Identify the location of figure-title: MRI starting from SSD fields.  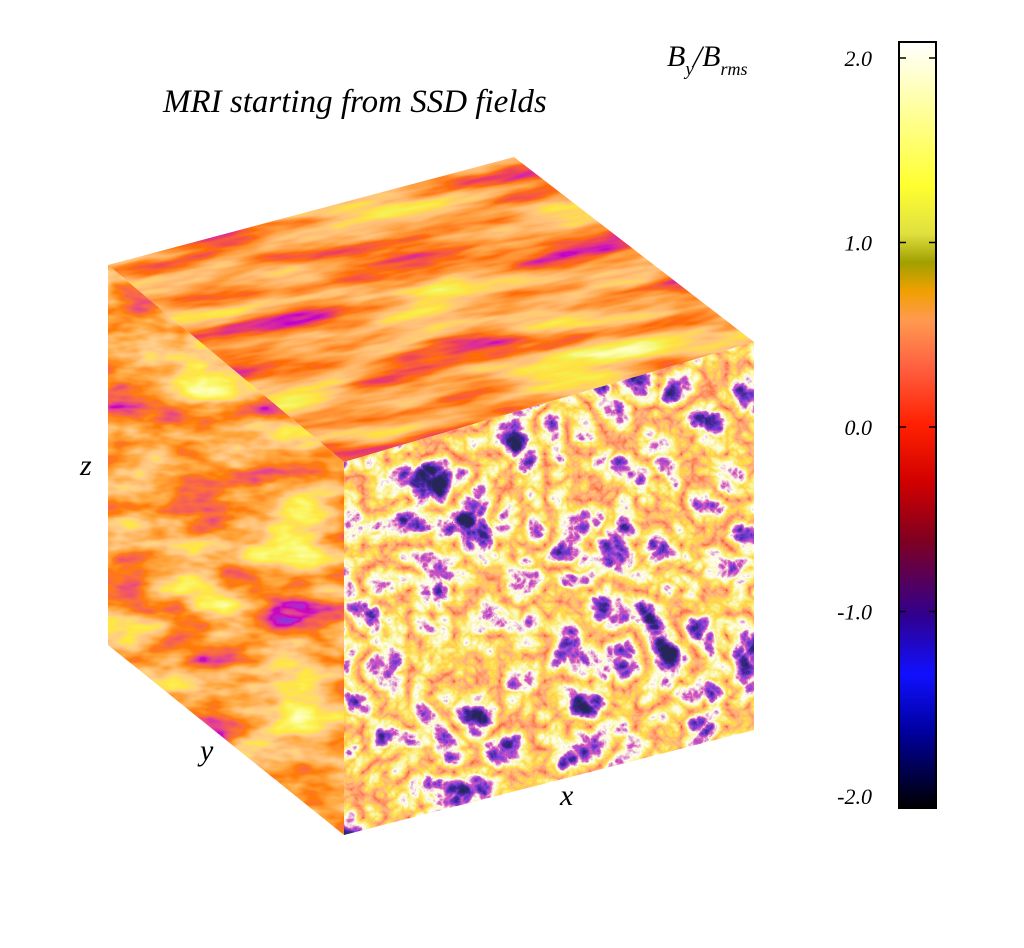
(354, 102).